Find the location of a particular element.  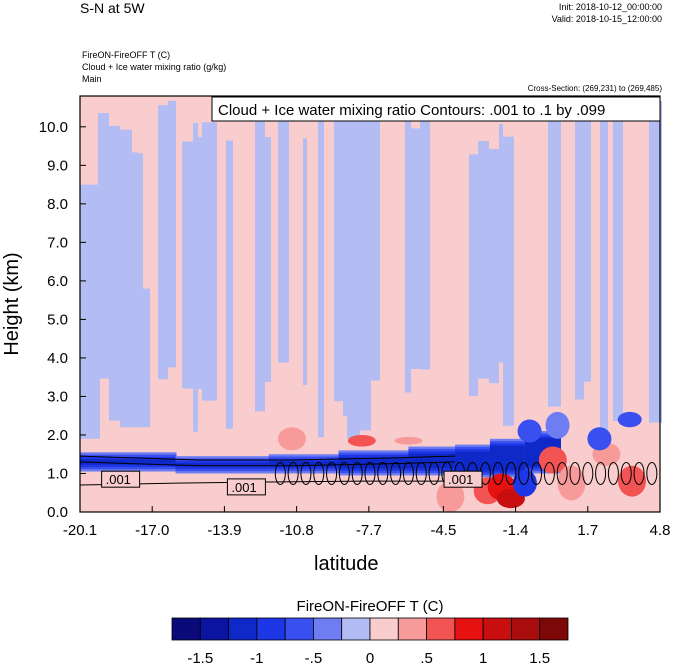

colorbar-tick-label: 0 is located at coordinates (370, 658).